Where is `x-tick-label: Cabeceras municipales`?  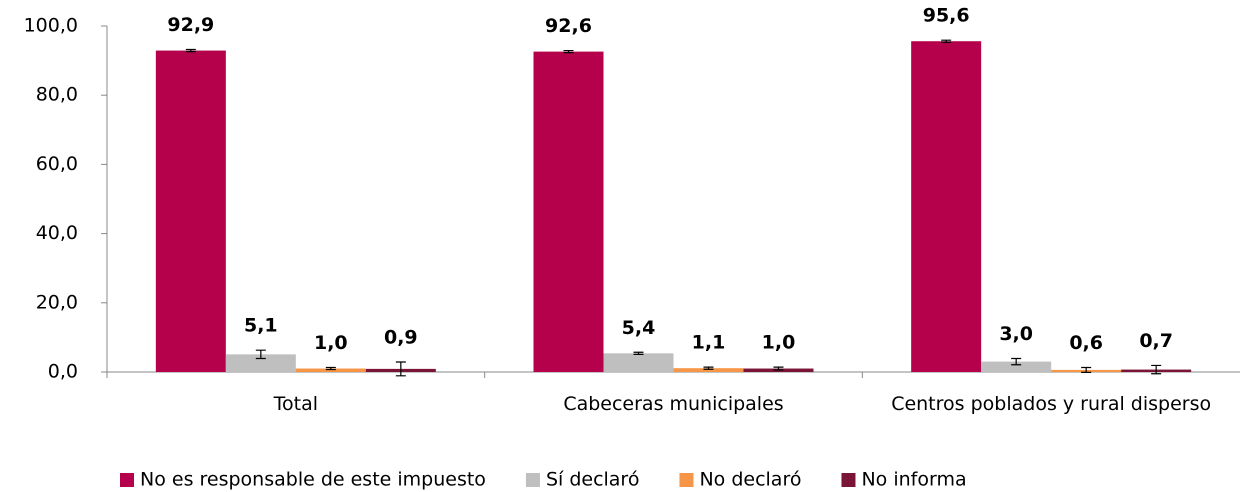 x-tick-label: Cabeceras municipales is located at coordinates (673, 404).